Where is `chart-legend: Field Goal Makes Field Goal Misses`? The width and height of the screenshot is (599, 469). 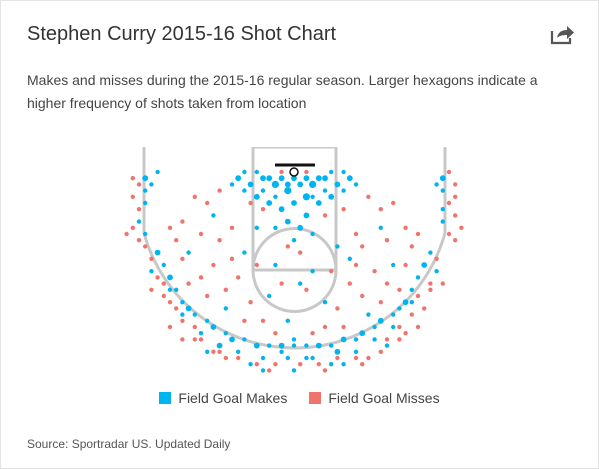 chart-legend: Field Goal Makes Field Goal Misses is located at coordinates (299, 398).